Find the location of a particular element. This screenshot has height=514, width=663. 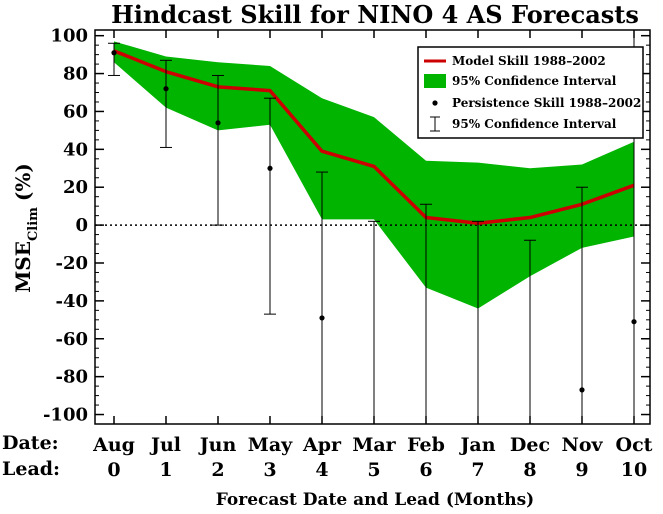

y-tick-label: -60 is located at coordinates (71, 339).